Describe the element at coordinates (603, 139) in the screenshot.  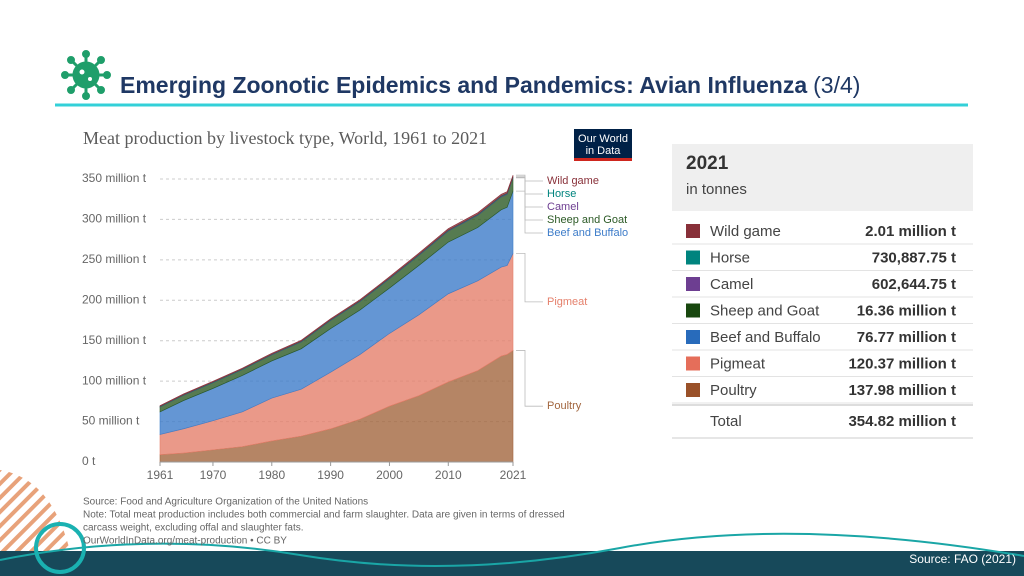
I see `logo-line: Our World` at that location.